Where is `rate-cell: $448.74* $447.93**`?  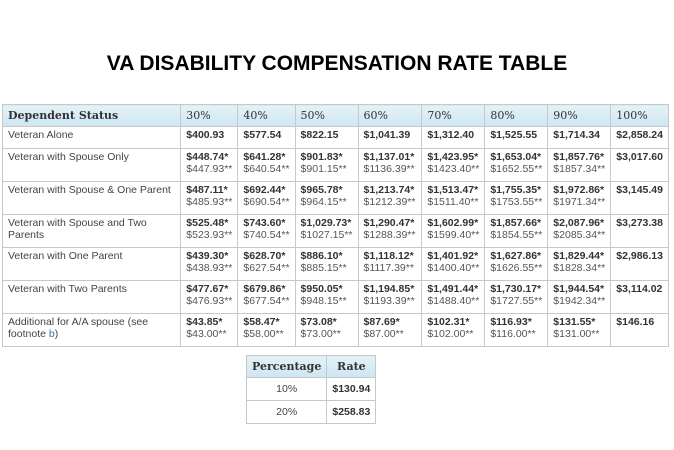
rate-cell: $448.74* $447.93** is located at coordinates (209, 165).